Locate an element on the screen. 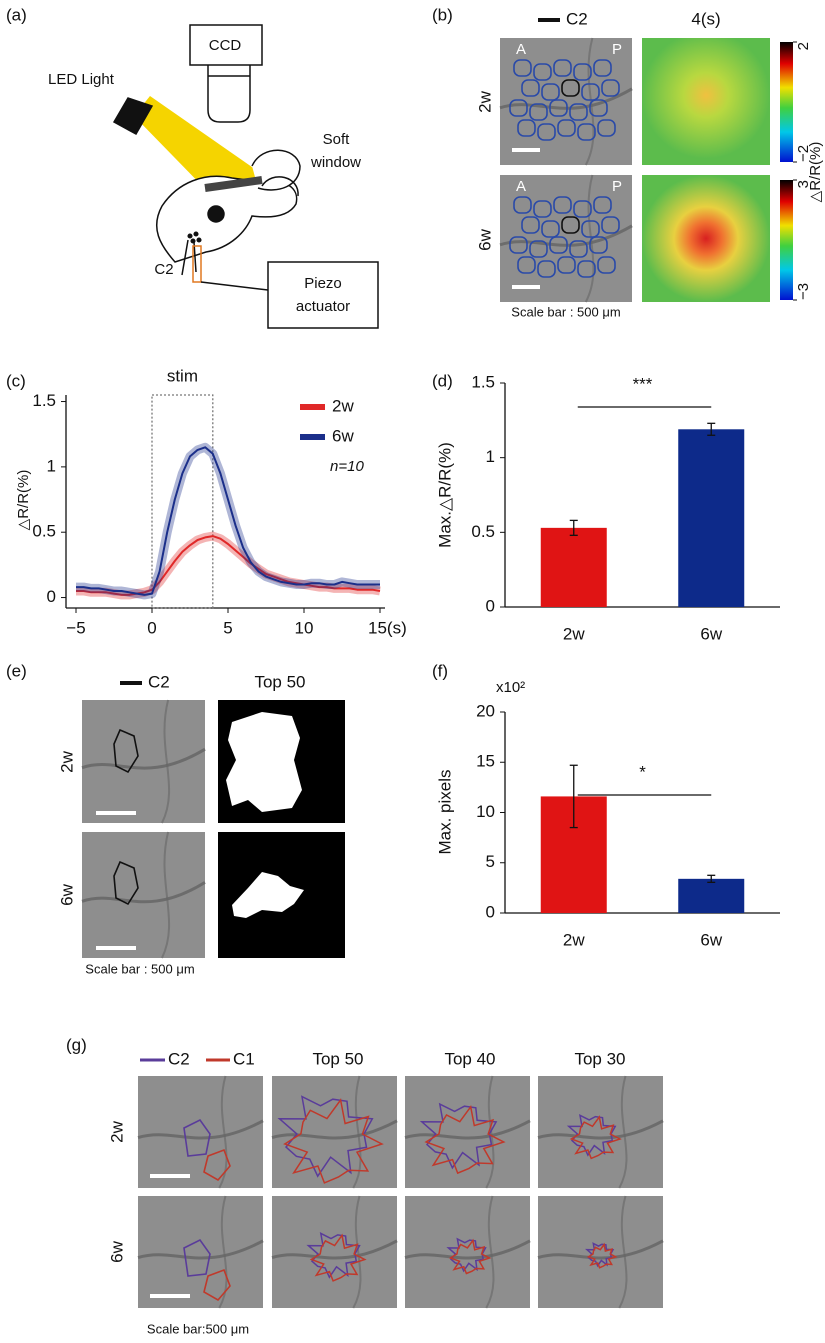  scale-bar-label: Scale bar:500 μm is located at coordinates (198, 1328).